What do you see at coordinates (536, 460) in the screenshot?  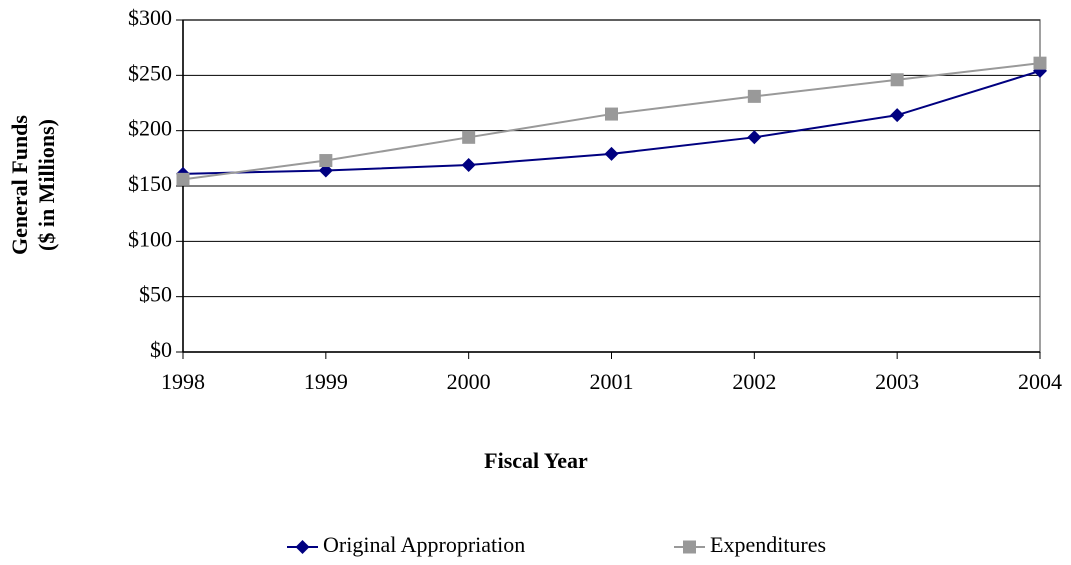 I see `x-axis-title: Fiscal Year` at bounding box center [536, 460].